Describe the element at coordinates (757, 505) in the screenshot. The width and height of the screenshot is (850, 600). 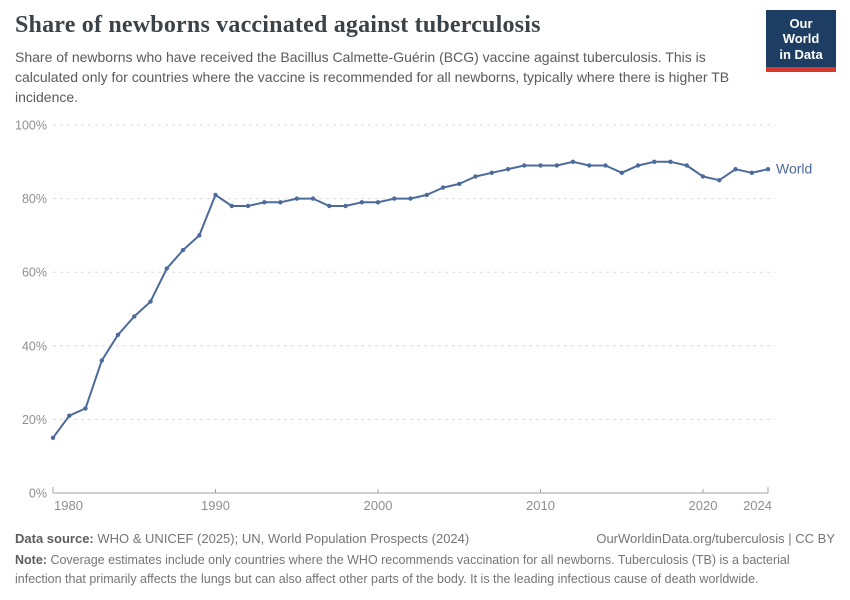
I see `x-axis-tick-label: 2024` at that location.